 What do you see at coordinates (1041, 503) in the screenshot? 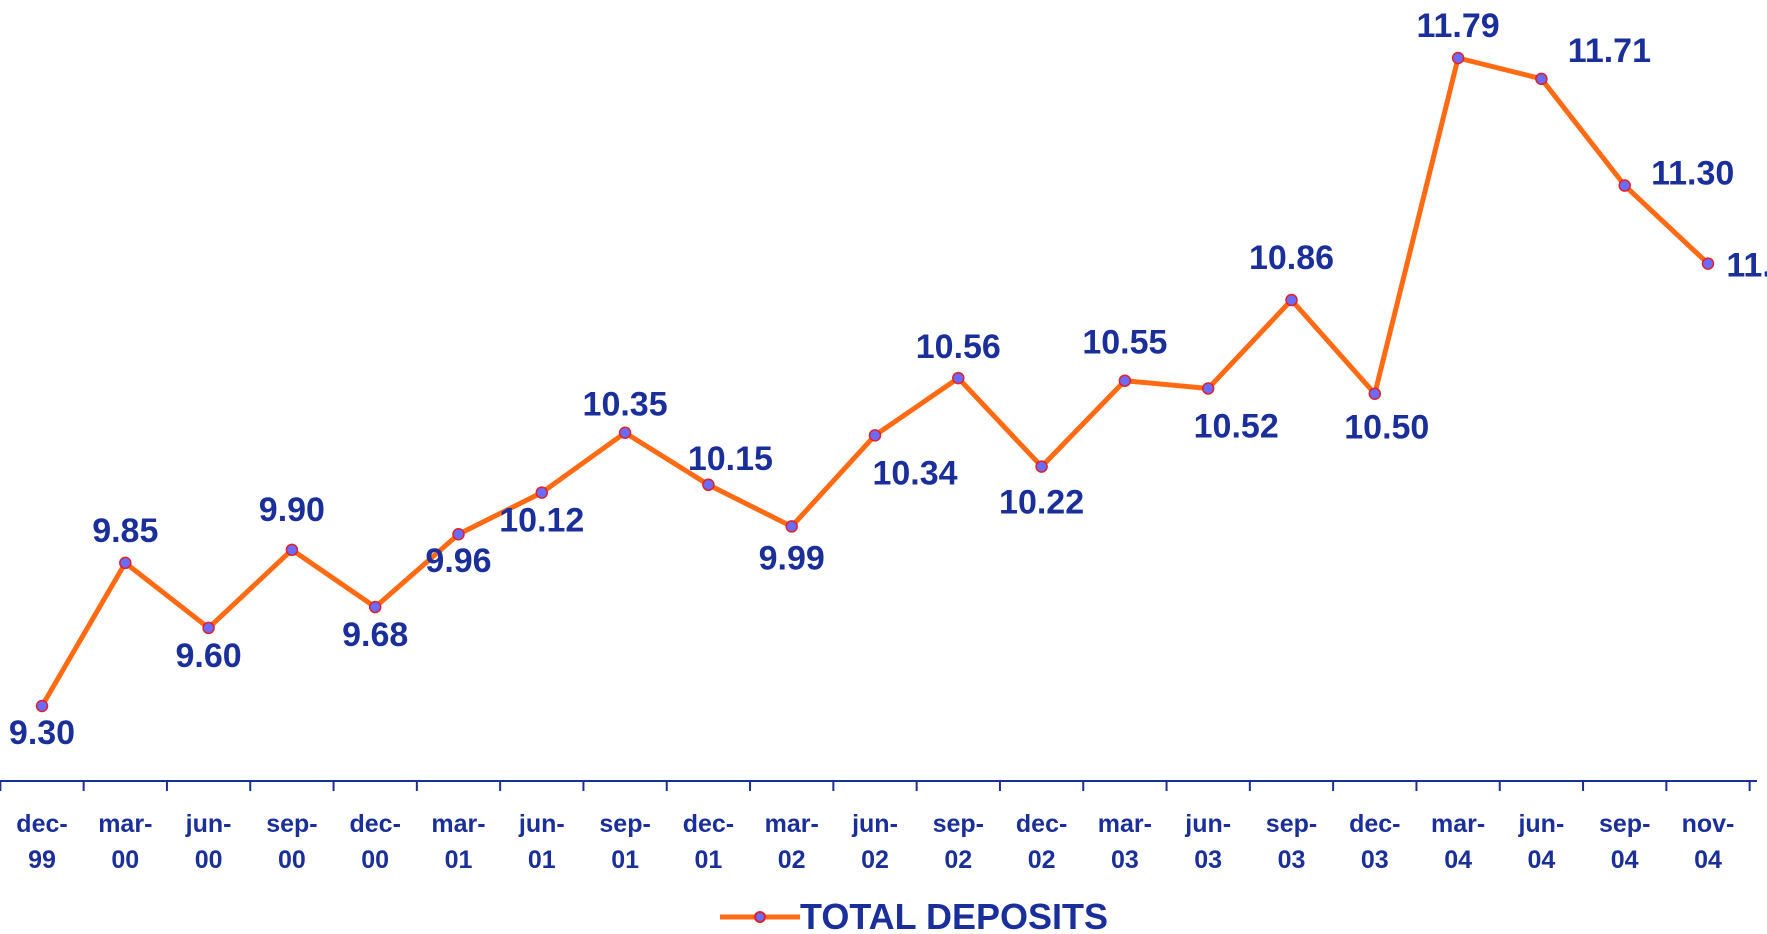
I see `data-label: 10.22` at bounding box center [1041, 503].